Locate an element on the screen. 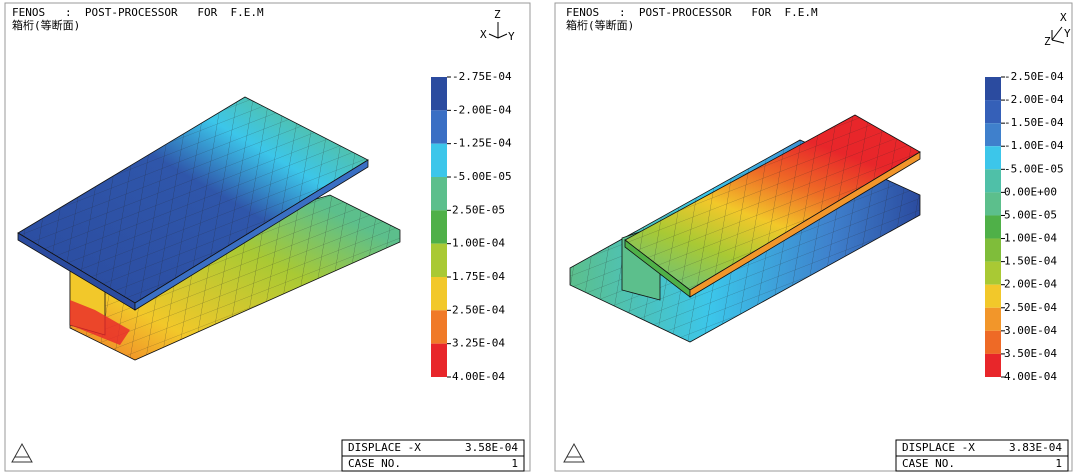 Image resolution: width=1076 pixels, height=474 pixels. legend-label: 2.50E-05 is located at coordinates (478, 209).